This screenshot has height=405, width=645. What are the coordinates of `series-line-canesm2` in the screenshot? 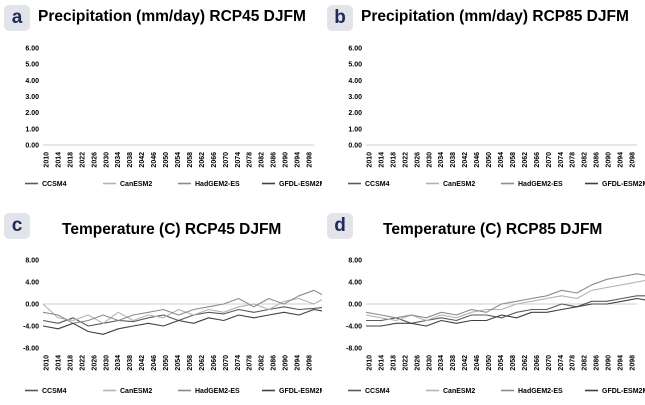 It's located at (505, 301).